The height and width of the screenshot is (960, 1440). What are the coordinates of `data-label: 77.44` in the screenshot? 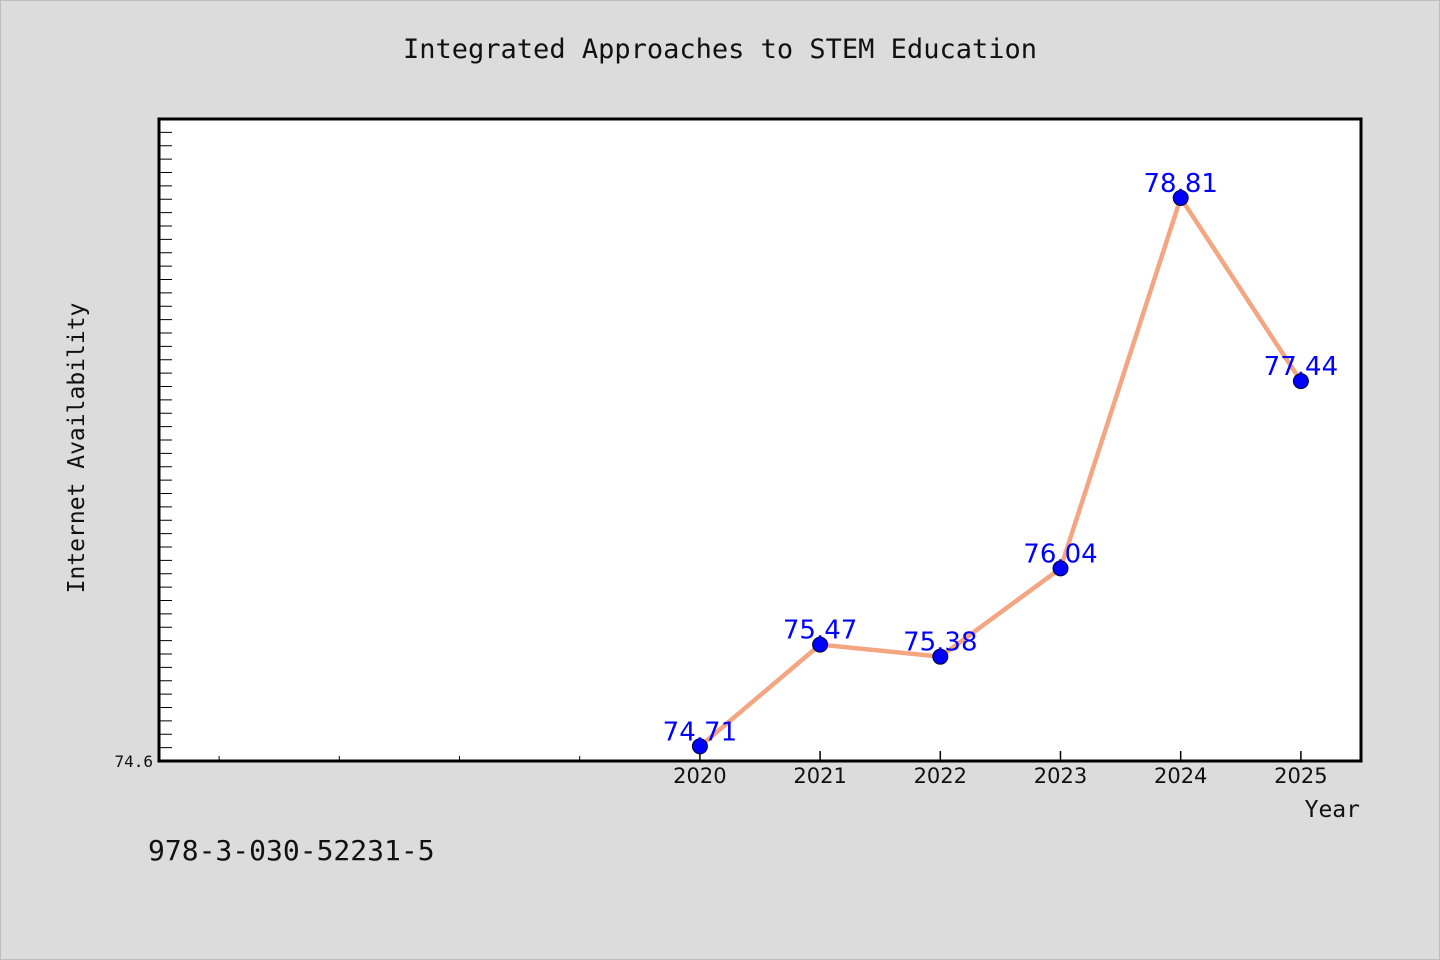 It's located at (1301, 367).